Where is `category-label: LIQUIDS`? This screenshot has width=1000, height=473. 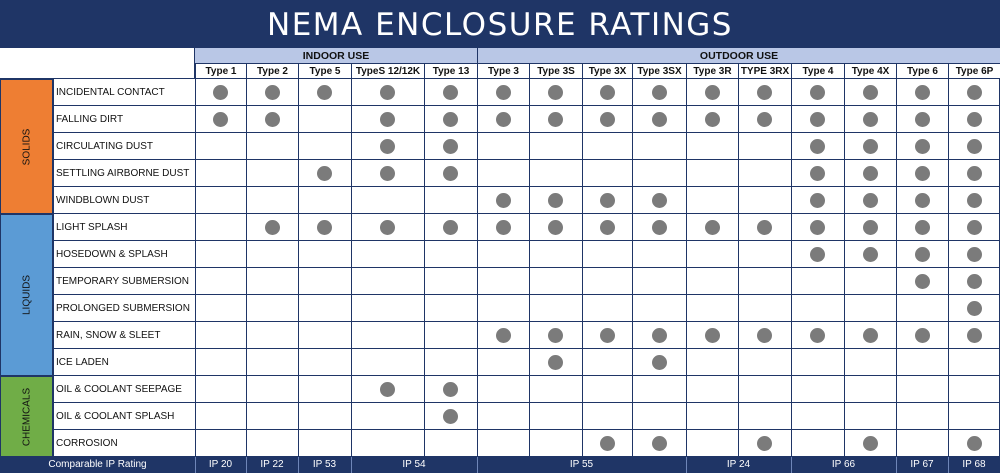 category-label: LIQUIDS is located at coordinates (26, 295).